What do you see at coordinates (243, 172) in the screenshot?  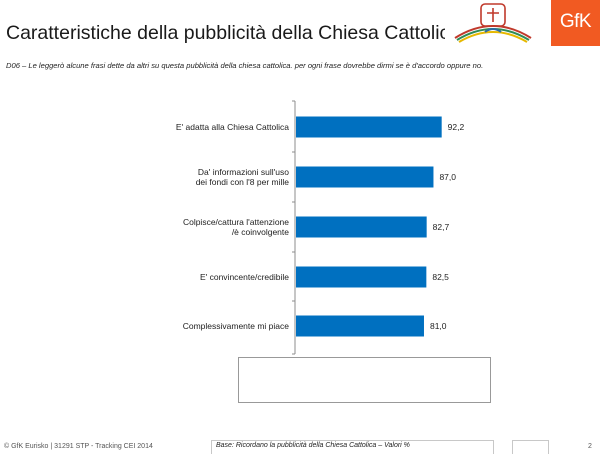 I see `category-label: Da' informazioni sull'uso` at bounding box center [243, 172].